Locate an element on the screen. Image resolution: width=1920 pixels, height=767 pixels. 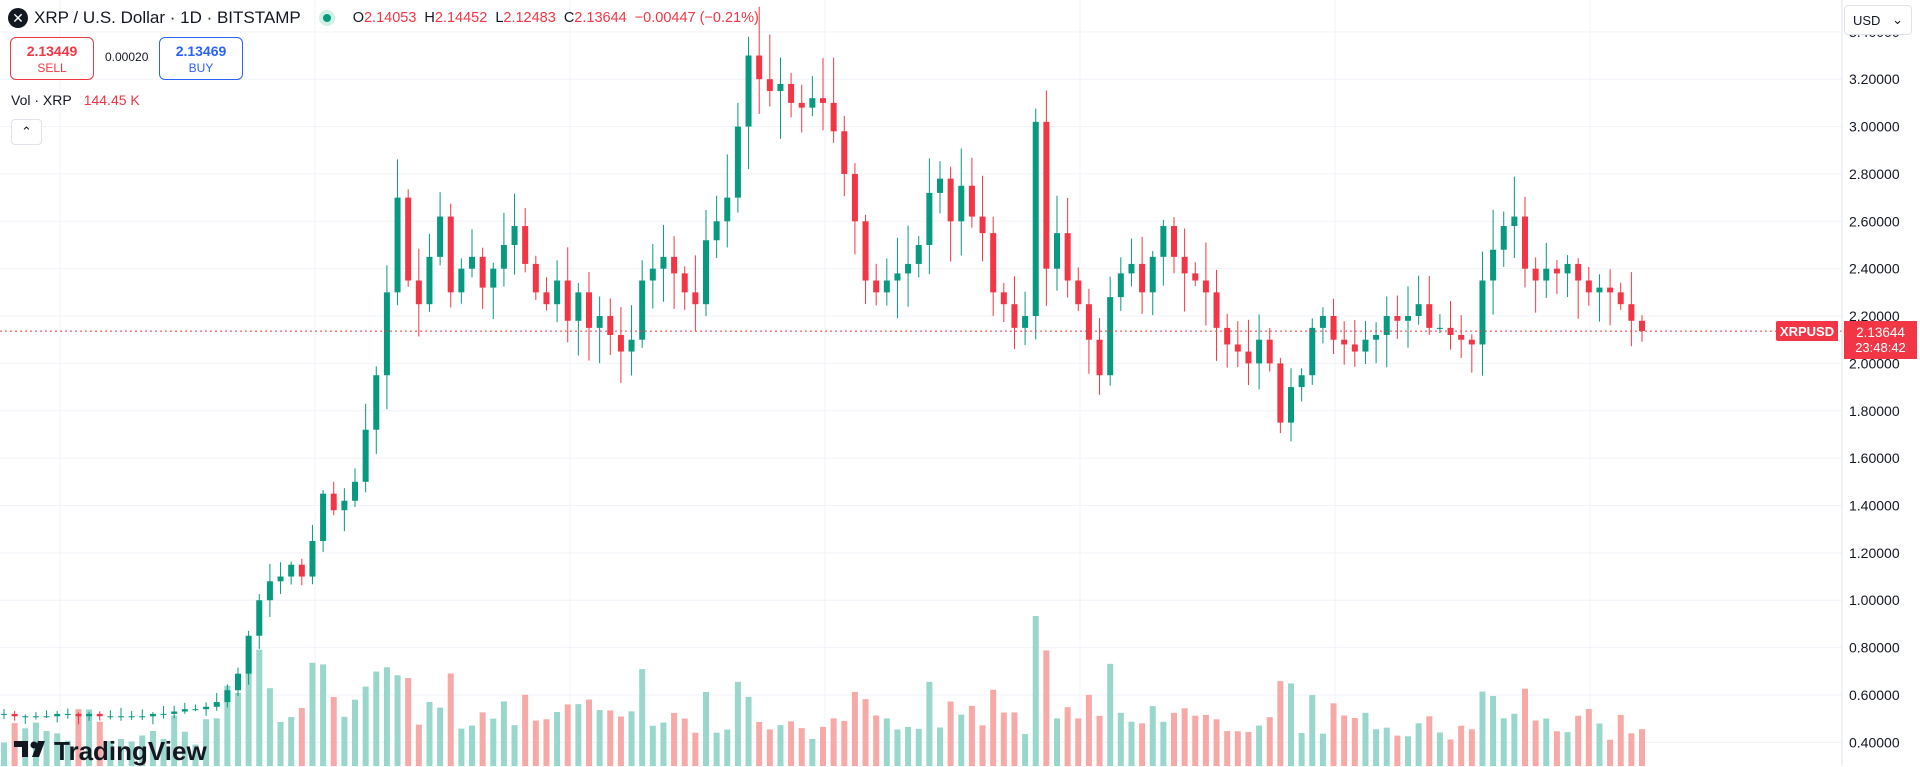
high-value: 2.14452 is located at coordinates (461, 18).